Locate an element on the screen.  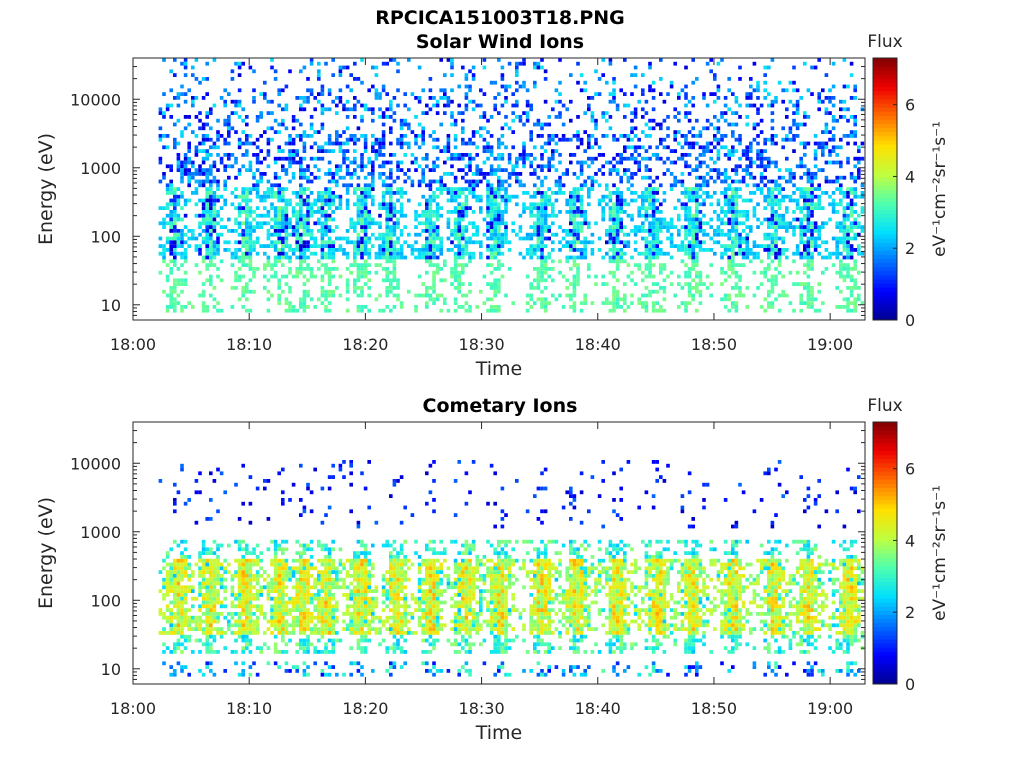
colorbar-tick-label: 2 is located at coordinates (910, 248).